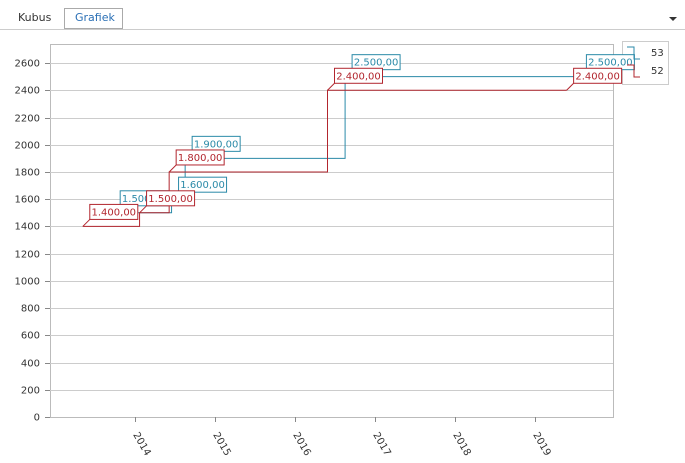 Image resolution: width=685 pixels, height=463 pixels. Describe the element at coordinates (27, 255) in the screenshot. I see `y-tick-label: 1200` at that location.